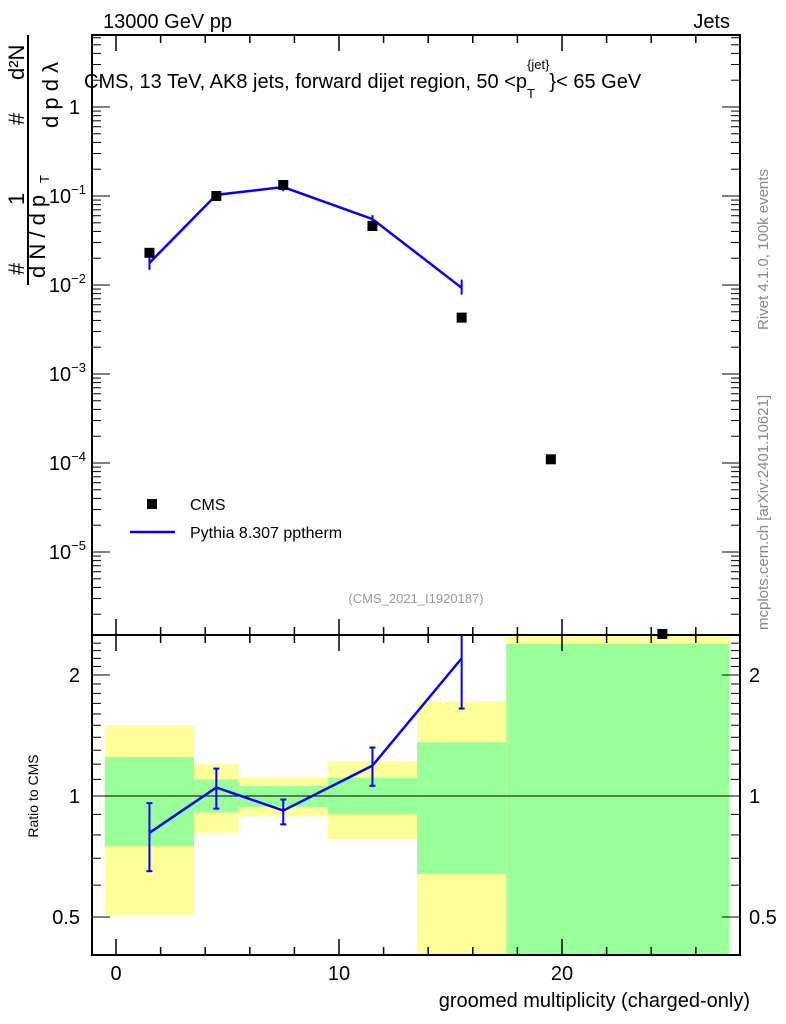 The width and height of the screenshot is (786, 1024). I want to click on legend-cms-marker, so click(152, 504).